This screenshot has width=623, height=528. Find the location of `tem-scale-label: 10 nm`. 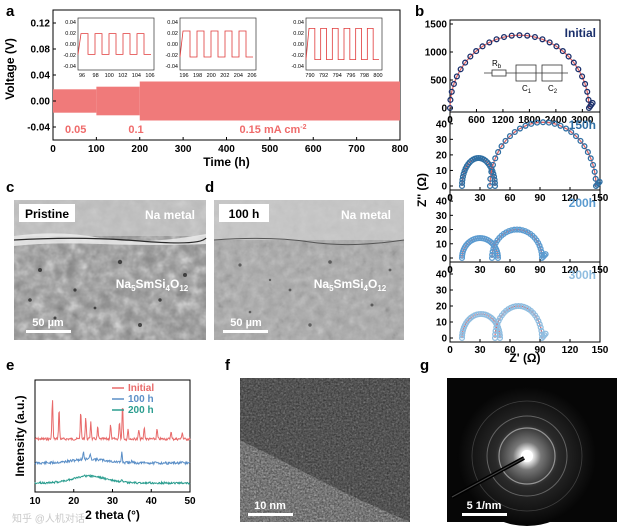

tem-scale-label: 10 nm is located at coordinates (270, 506).